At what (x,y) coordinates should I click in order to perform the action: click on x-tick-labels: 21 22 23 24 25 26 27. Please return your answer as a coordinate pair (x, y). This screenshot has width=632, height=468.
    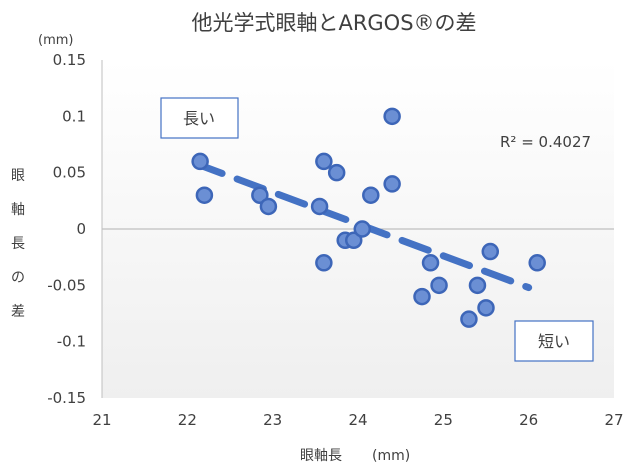
    Looking at the image, I should click on (357, 420).